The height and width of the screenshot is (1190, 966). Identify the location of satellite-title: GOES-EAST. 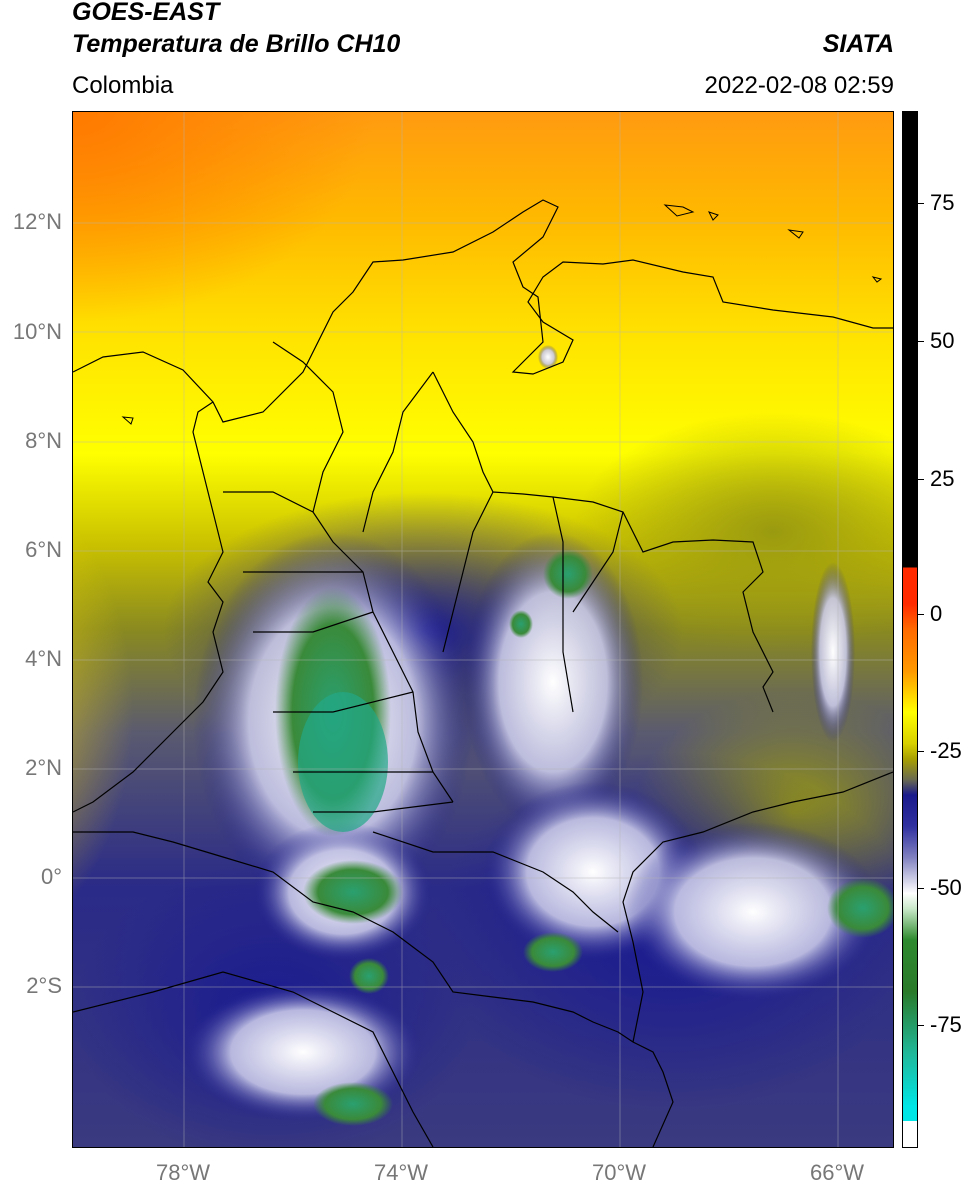
(146, 13).